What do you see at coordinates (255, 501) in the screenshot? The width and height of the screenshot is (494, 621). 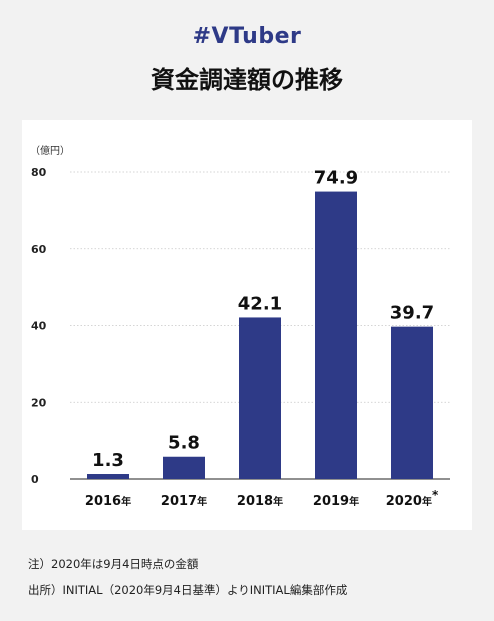 I see `x-tick-year: 2018` at bounding box center [255, 501].